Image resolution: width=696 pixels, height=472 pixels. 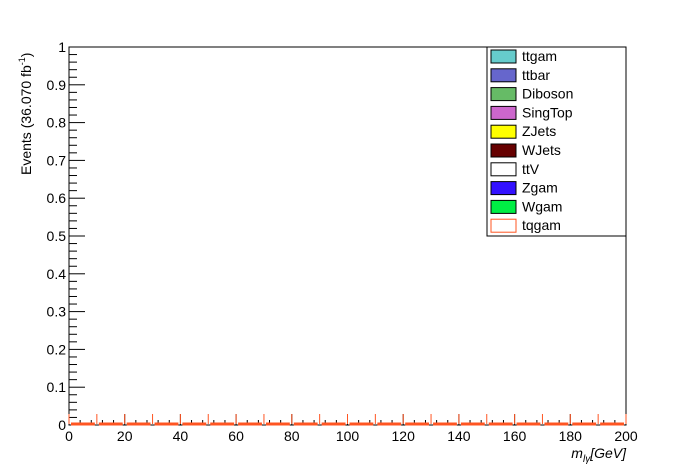 What do you see at coordinates (404, 436) in the screenshot?
I see `x-tick-label: 120` at bounding box center [404, 436].